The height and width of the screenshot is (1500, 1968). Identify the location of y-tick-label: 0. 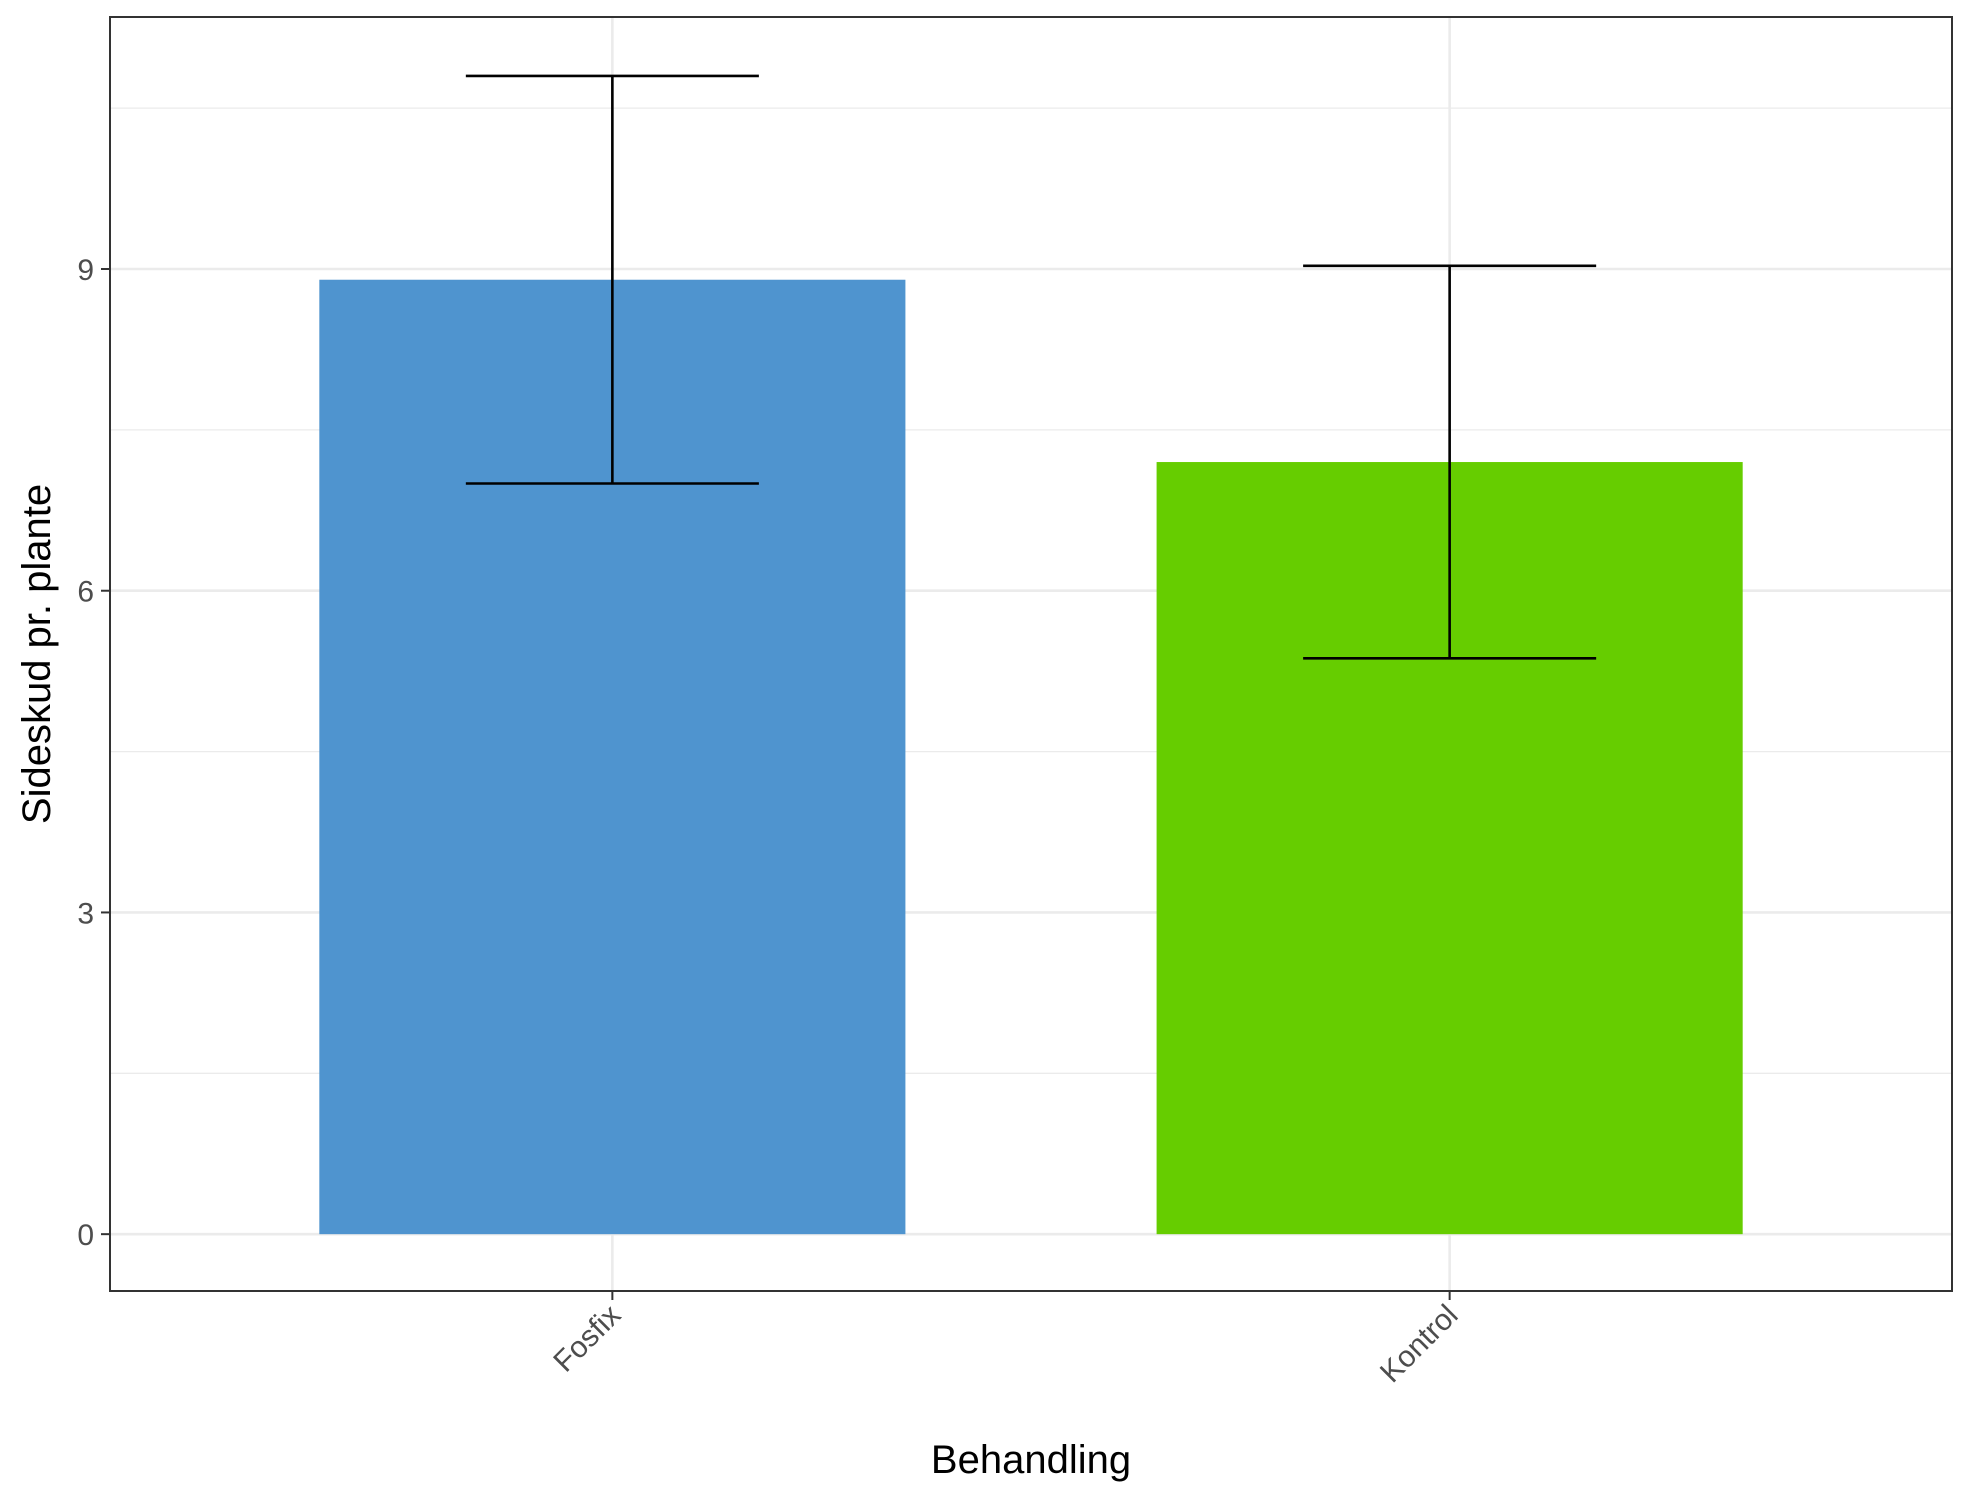
(85, 1235).